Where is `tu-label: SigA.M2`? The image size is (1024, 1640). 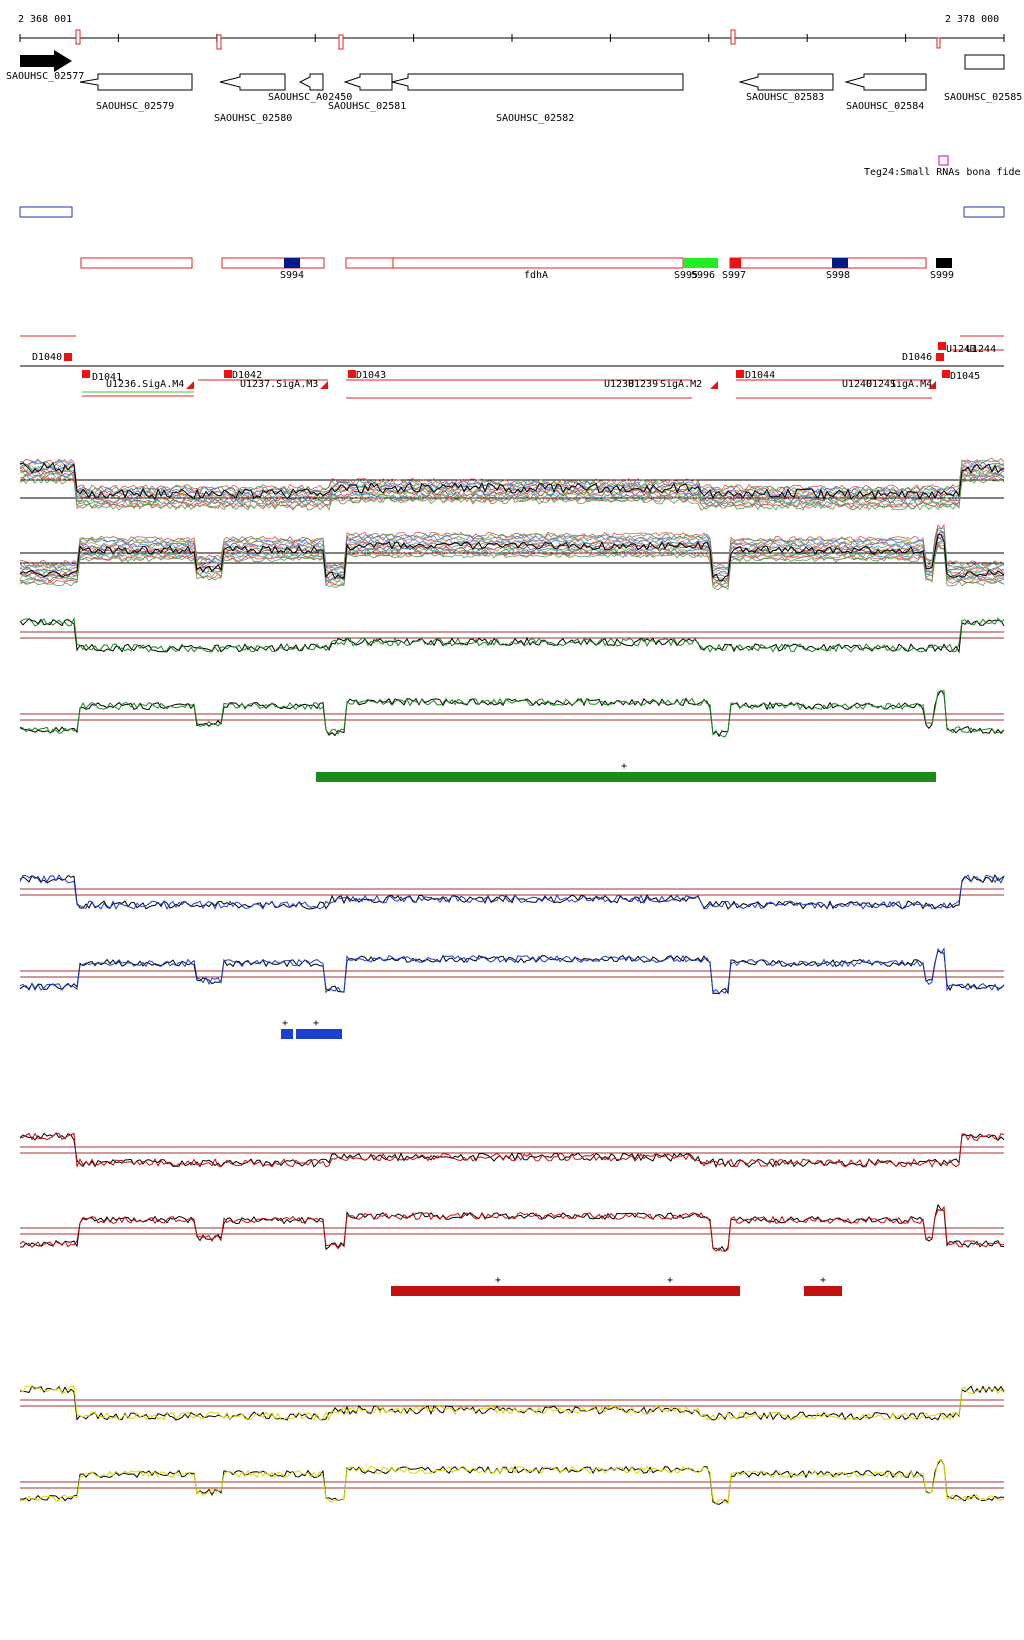 tu-label: SigA.M2 is located at coordinates (681, 384).